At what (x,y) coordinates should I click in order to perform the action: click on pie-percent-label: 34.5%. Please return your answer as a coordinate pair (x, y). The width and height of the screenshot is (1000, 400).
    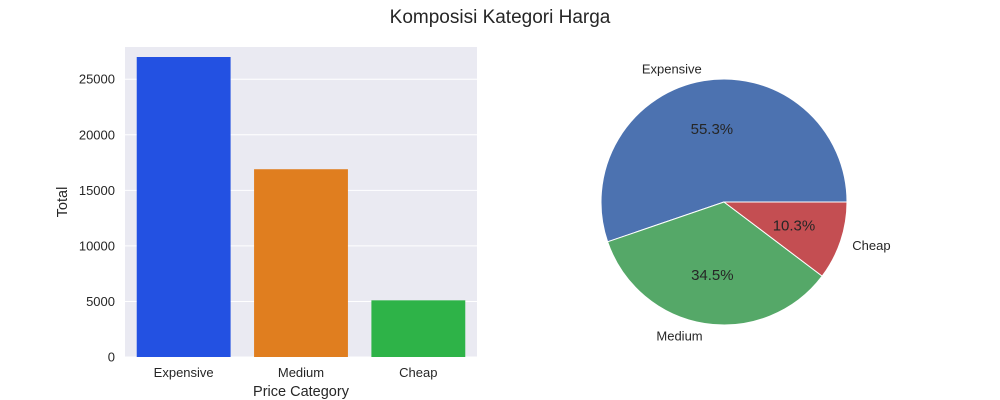
    Looking at the image, I should click on (712, 275).